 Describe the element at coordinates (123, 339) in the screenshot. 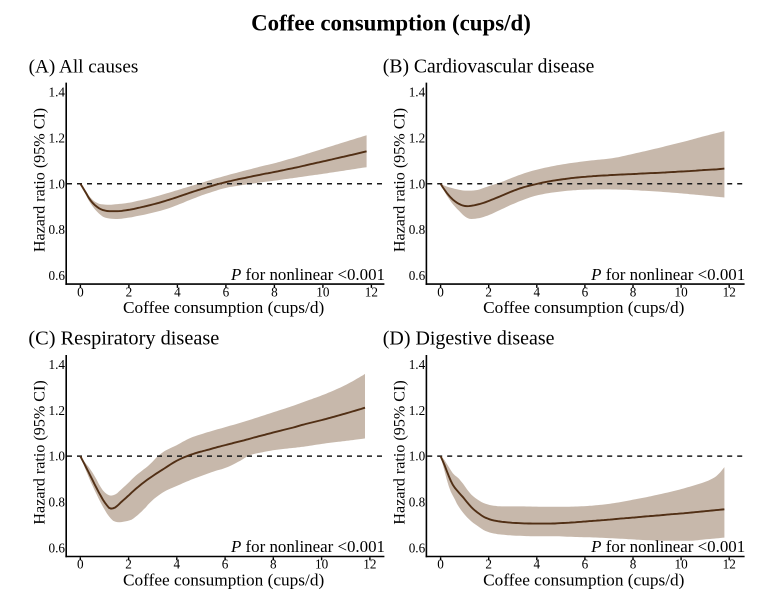

I see `svg-text: (C) Respiratory disease` at that location.